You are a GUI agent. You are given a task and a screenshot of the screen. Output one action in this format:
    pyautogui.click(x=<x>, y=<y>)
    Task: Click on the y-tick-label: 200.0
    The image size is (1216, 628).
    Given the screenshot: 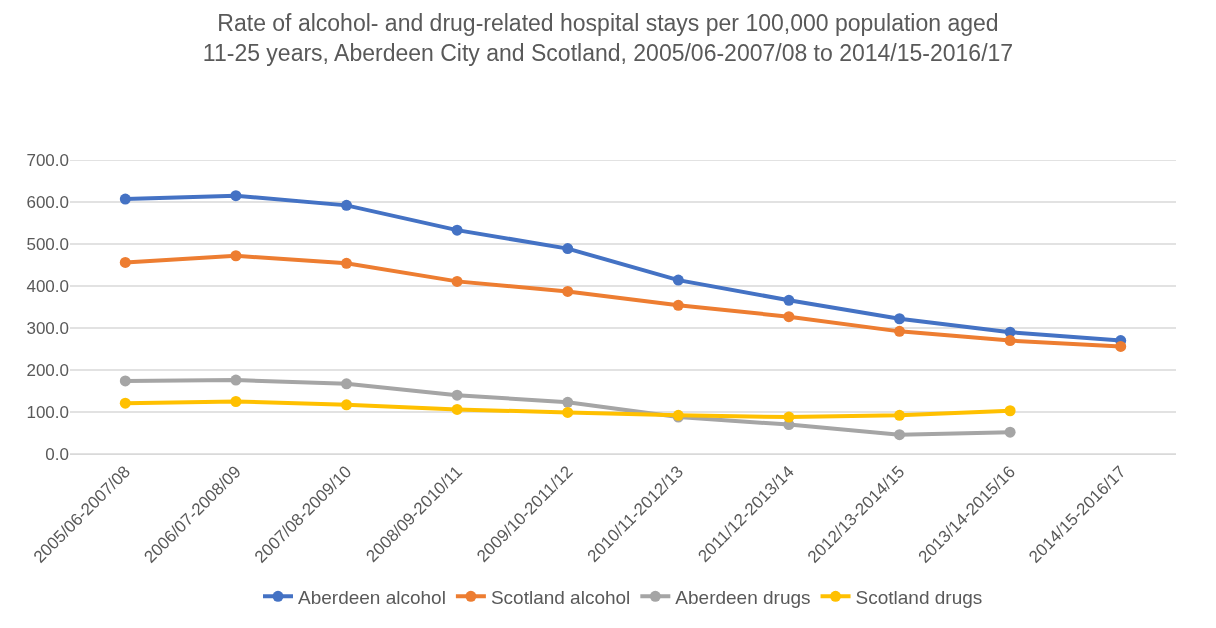 What is the action you would take?
    pyautogui.click(x=47, y=370)
    